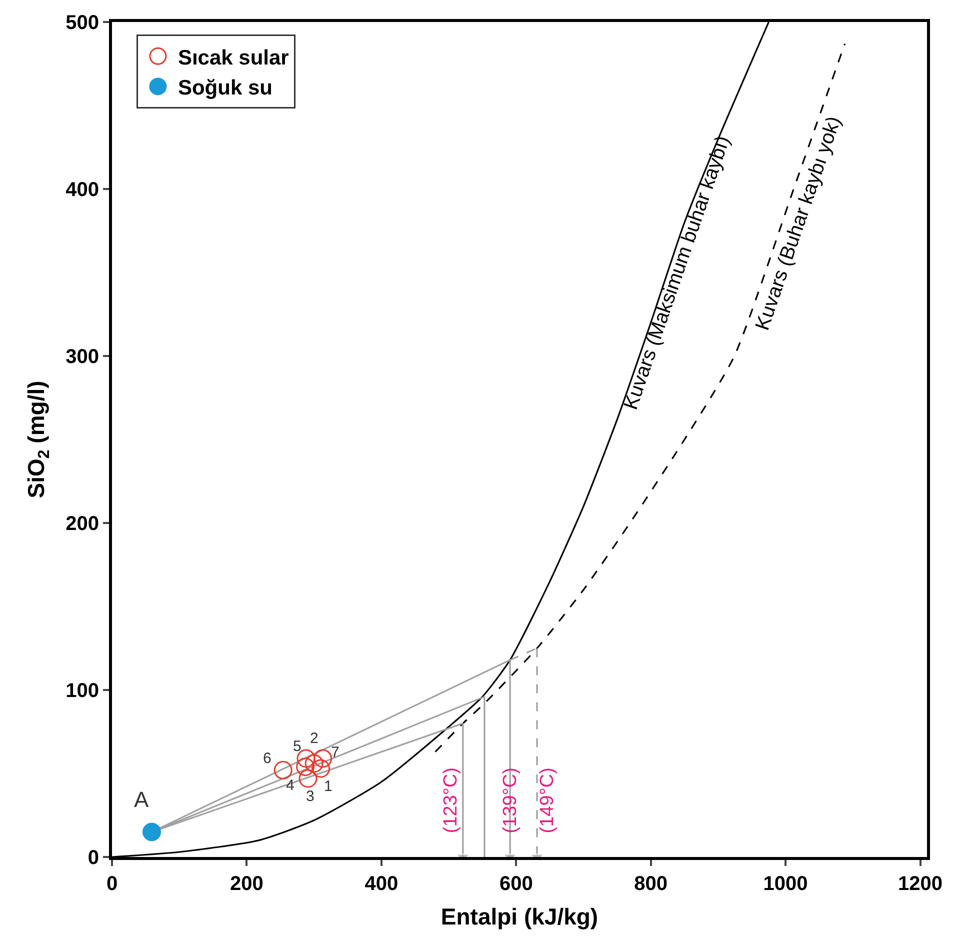 This screenshot has width=954, height=949. Describe the element at coordinates (920, 884) in the screenshot. I see `x-tick-label: 1200` at that location.